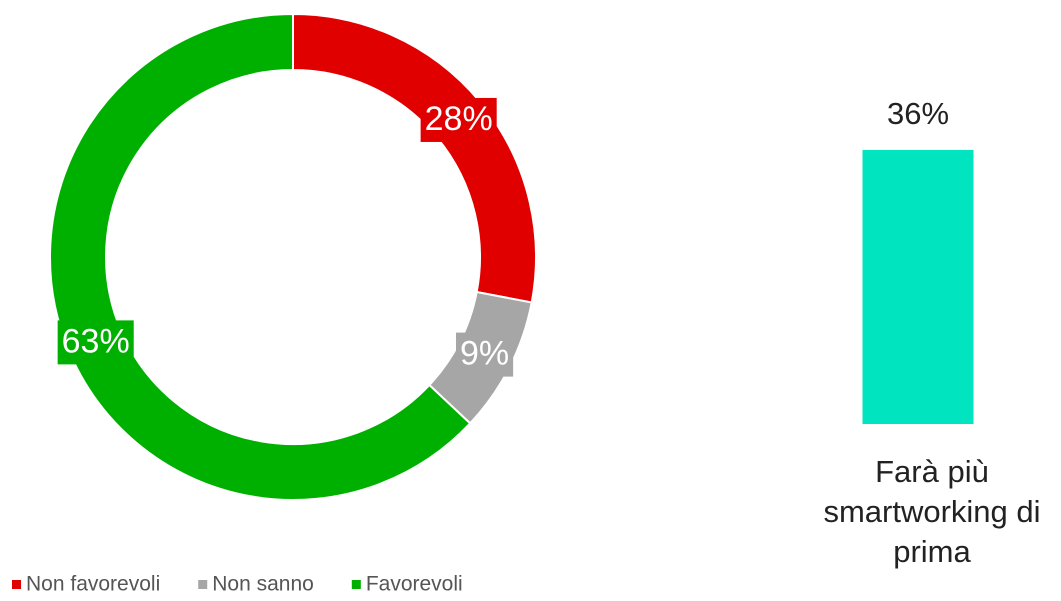 This screenshot has width=1061, height=601. What do you see at coordinates (263, 584) in the screenshot?
I see `legend-label: Non sanno` at bounding box center [263, 584].